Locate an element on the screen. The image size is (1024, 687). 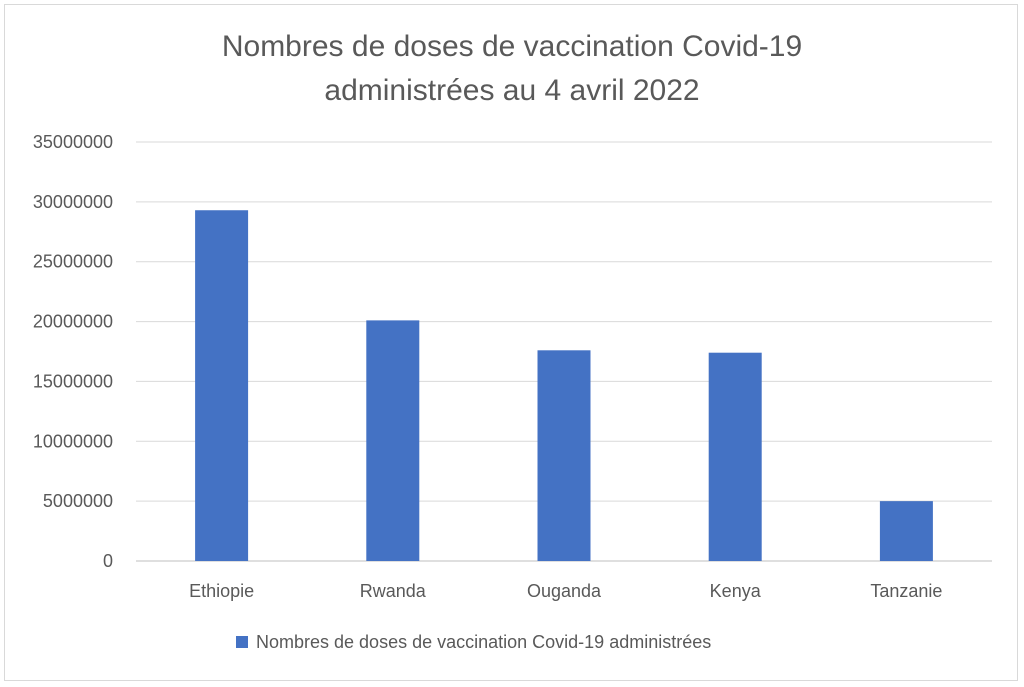
y-tick-label: 25000000 is located at coordinates (73, 262).